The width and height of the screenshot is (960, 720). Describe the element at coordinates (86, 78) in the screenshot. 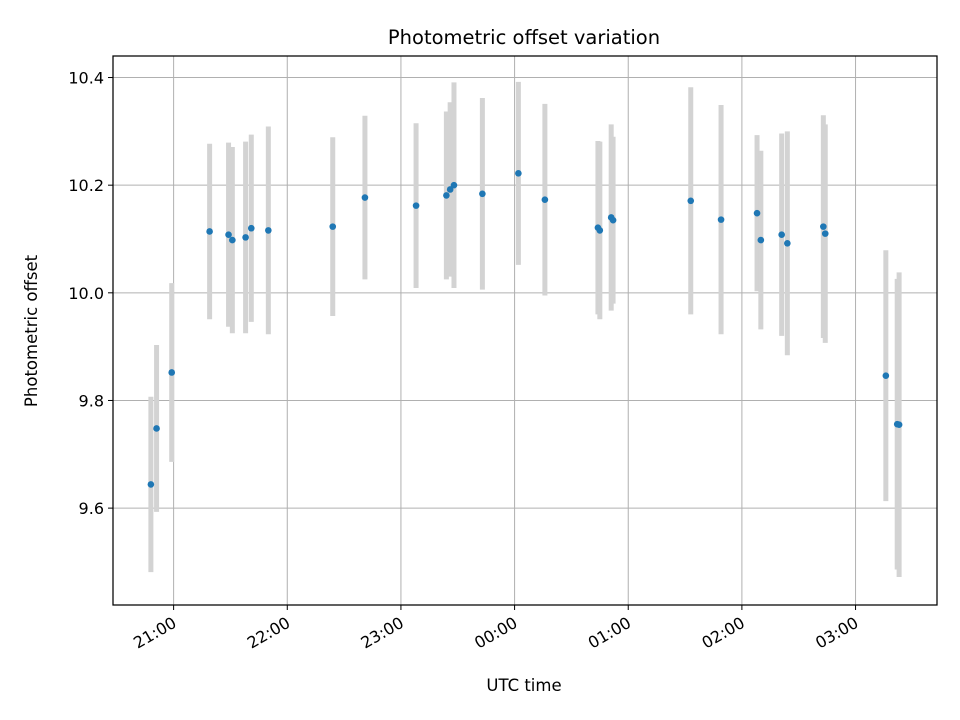

I see `y-tick-label: 10.4` at that location.